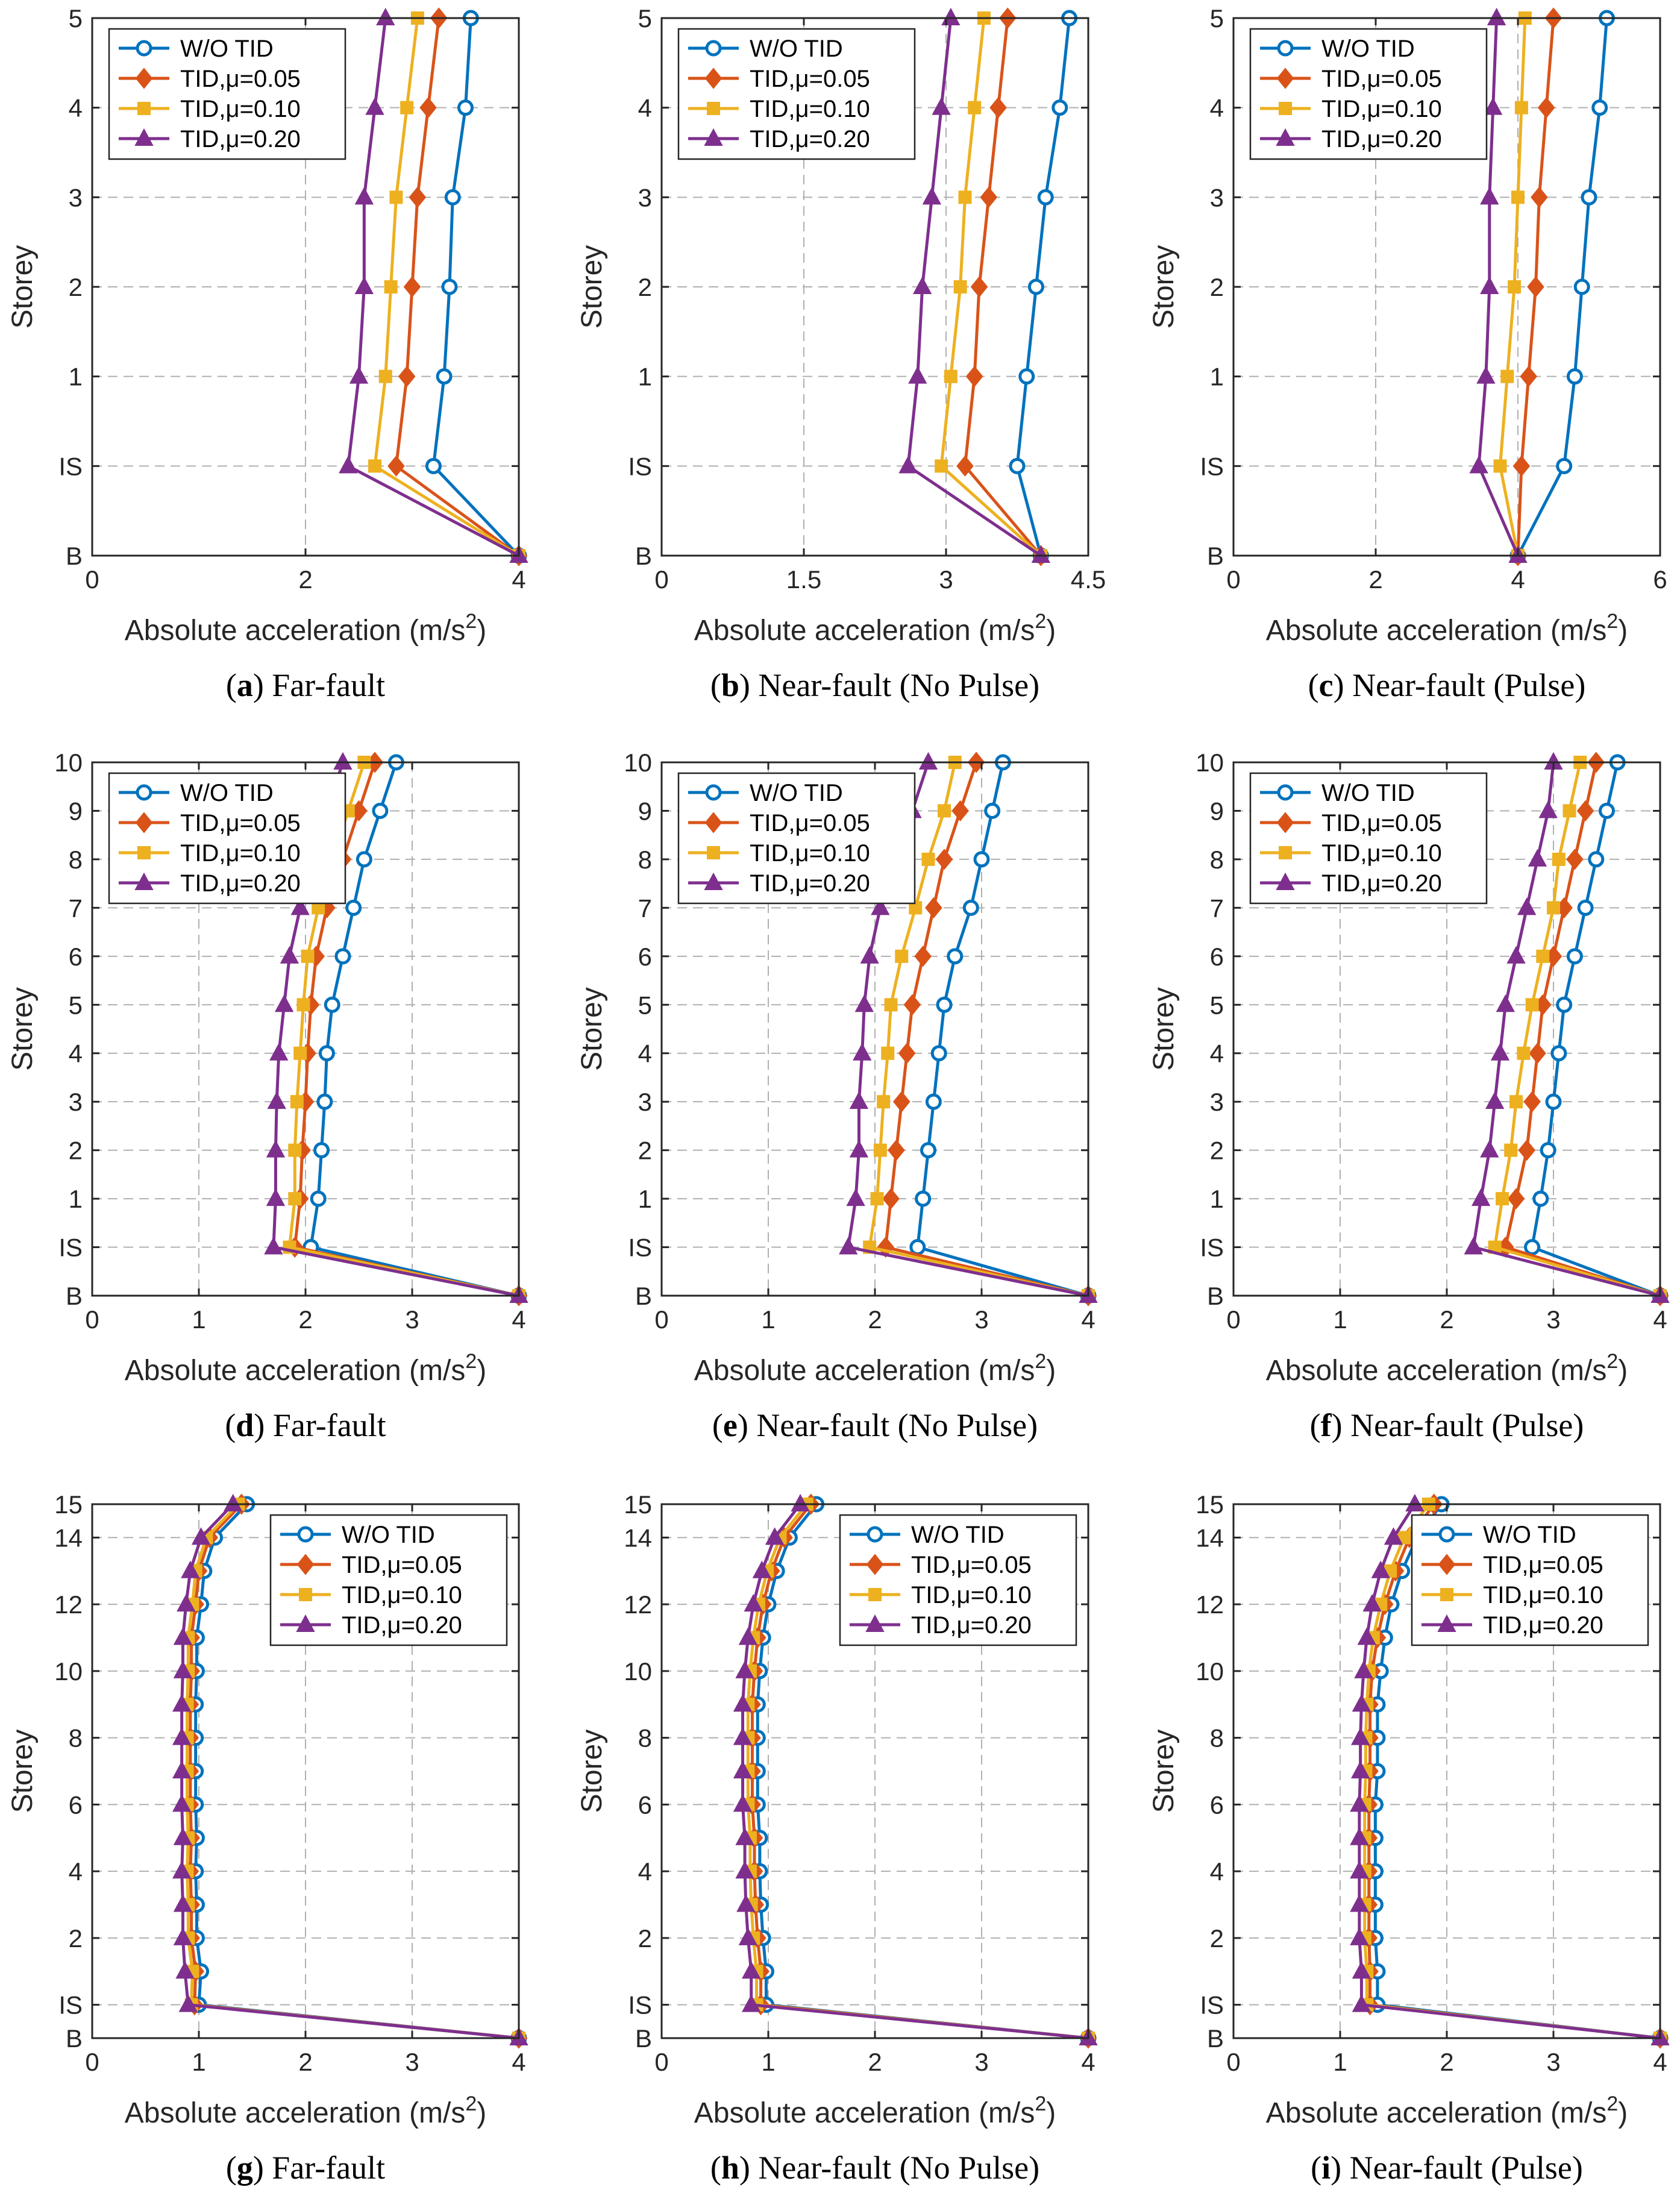 The image size is (1680, 2190). What do you see at coordinates (874, 685) in the screenshot?
I see `panel-caption: (b) Near-fault (No Pulse)` at bounding box center [874, 685].